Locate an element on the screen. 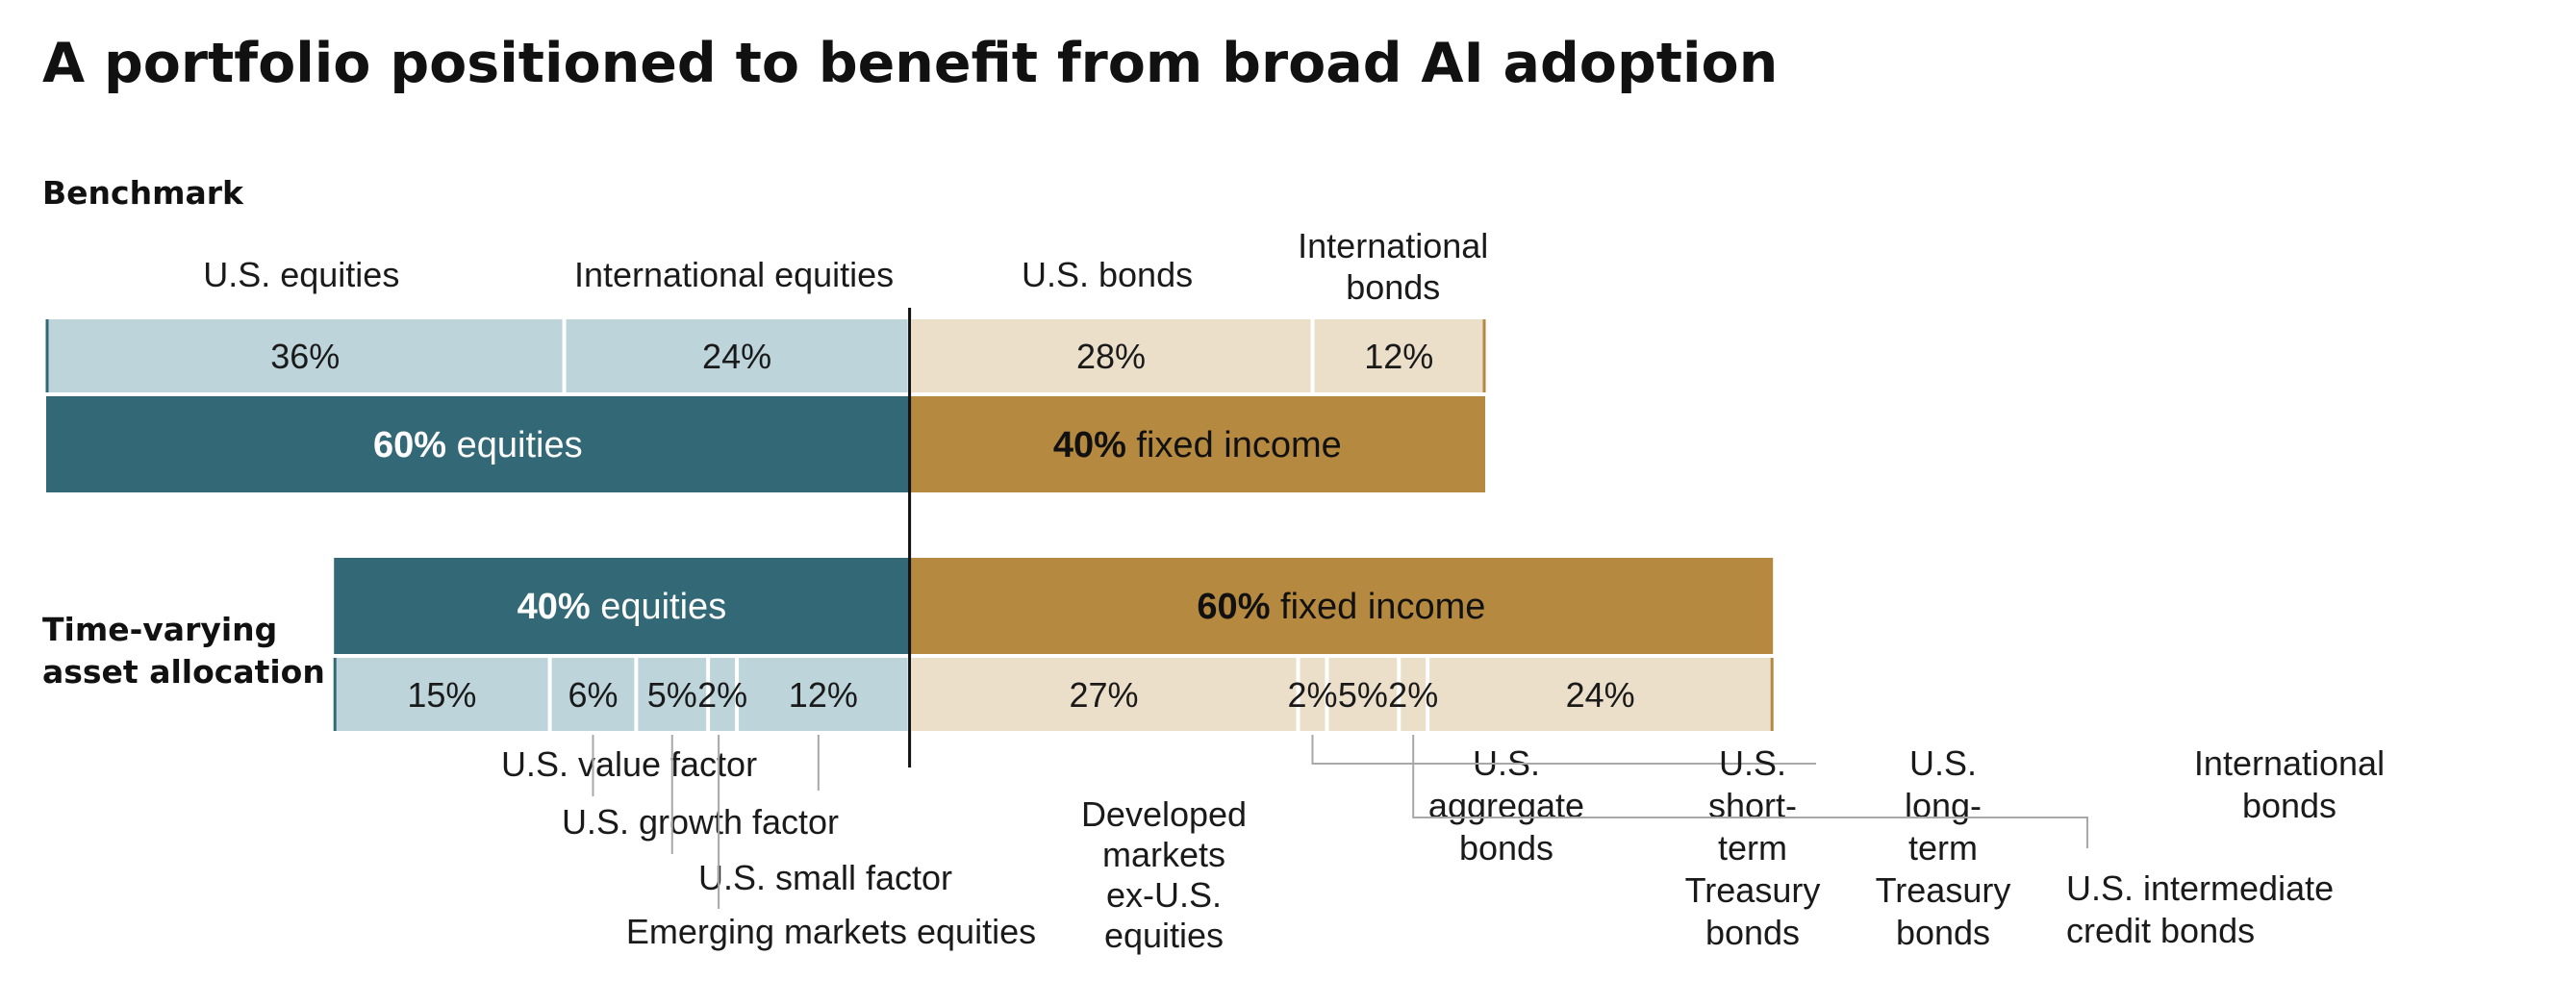  value-label-developed-markets-ex-u-s-equities: 12% is located at coordinates (823, 695).